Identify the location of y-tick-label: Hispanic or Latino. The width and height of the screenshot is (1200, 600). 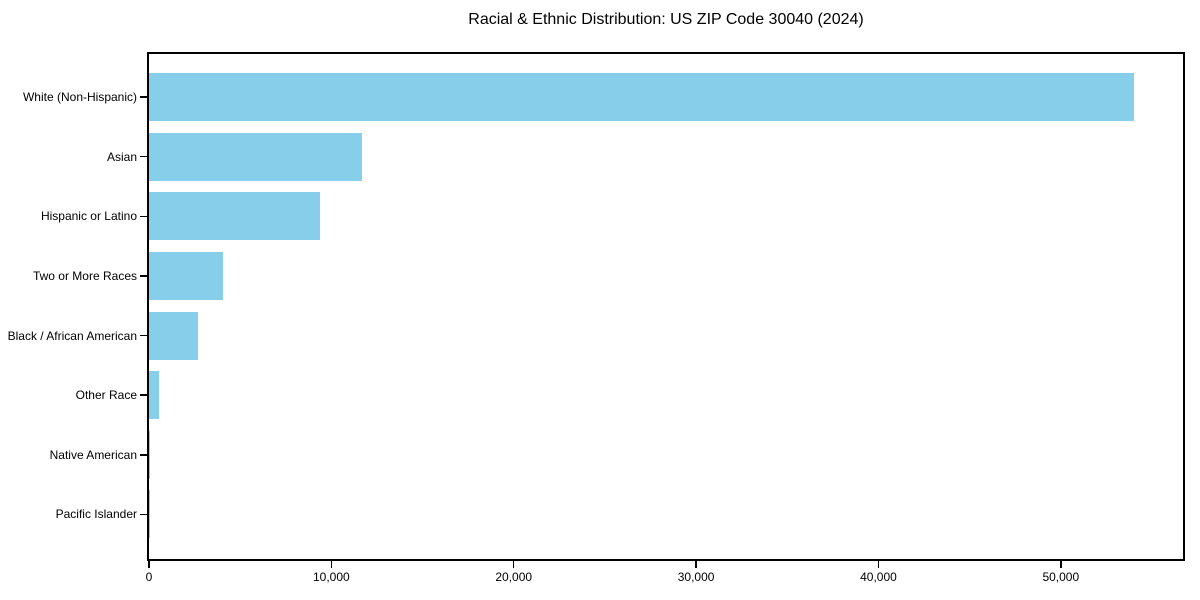
(88, 216).